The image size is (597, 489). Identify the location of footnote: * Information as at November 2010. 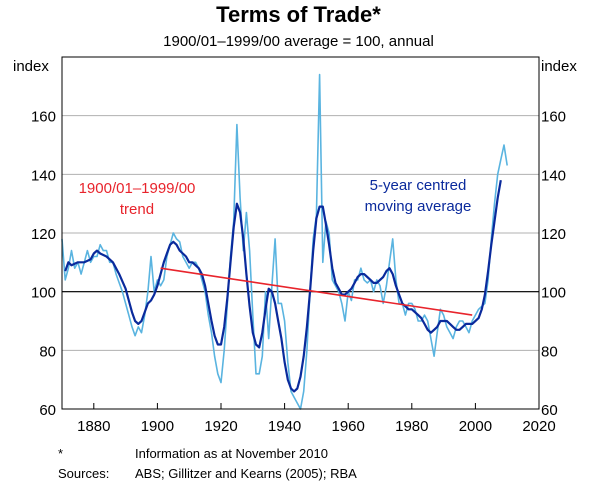
(193, 453).